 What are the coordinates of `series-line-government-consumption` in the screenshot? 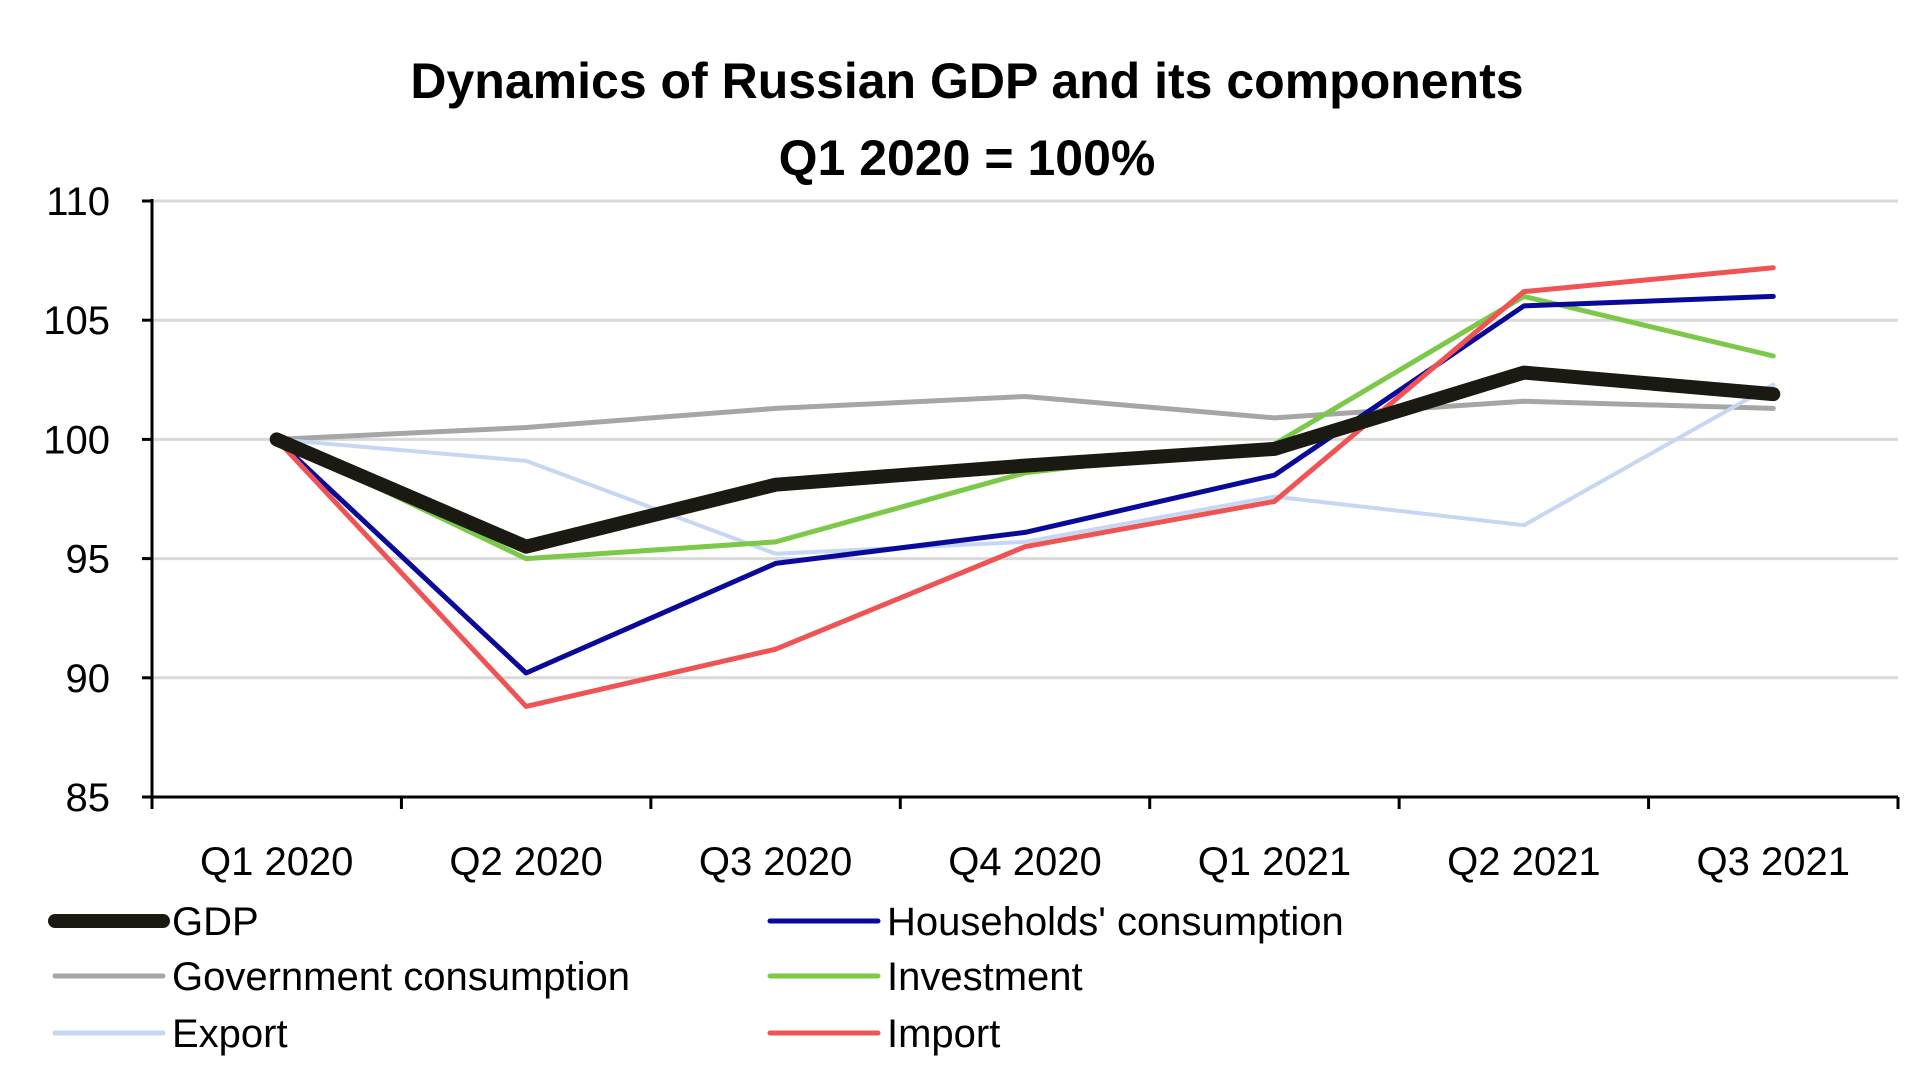 It's located at (1025, 418).